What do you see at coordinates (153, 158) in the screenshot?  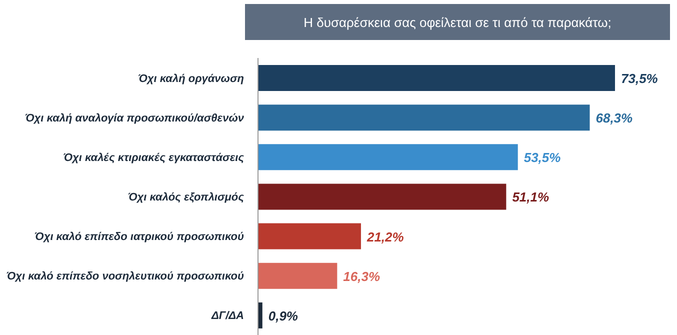 I see `y-tick-label: Όχι καλές κτιριακές εγκαταστάσεις` at bounding box center [153, 158].